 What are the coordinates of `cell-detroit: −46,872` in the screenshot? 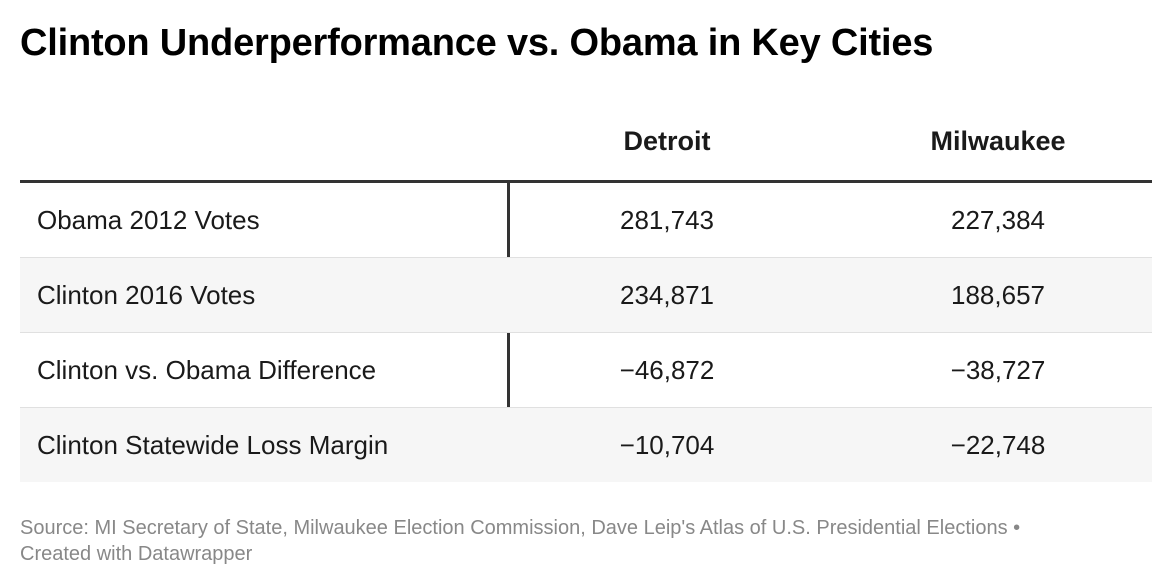 It's located at (667, 370).